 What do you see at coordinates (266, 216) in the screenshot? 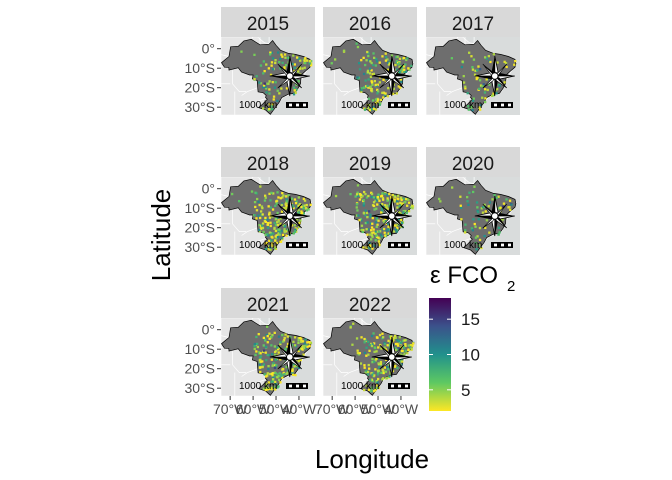
I see `panel-geo: 1000 km` at bounding box center [266, 216].